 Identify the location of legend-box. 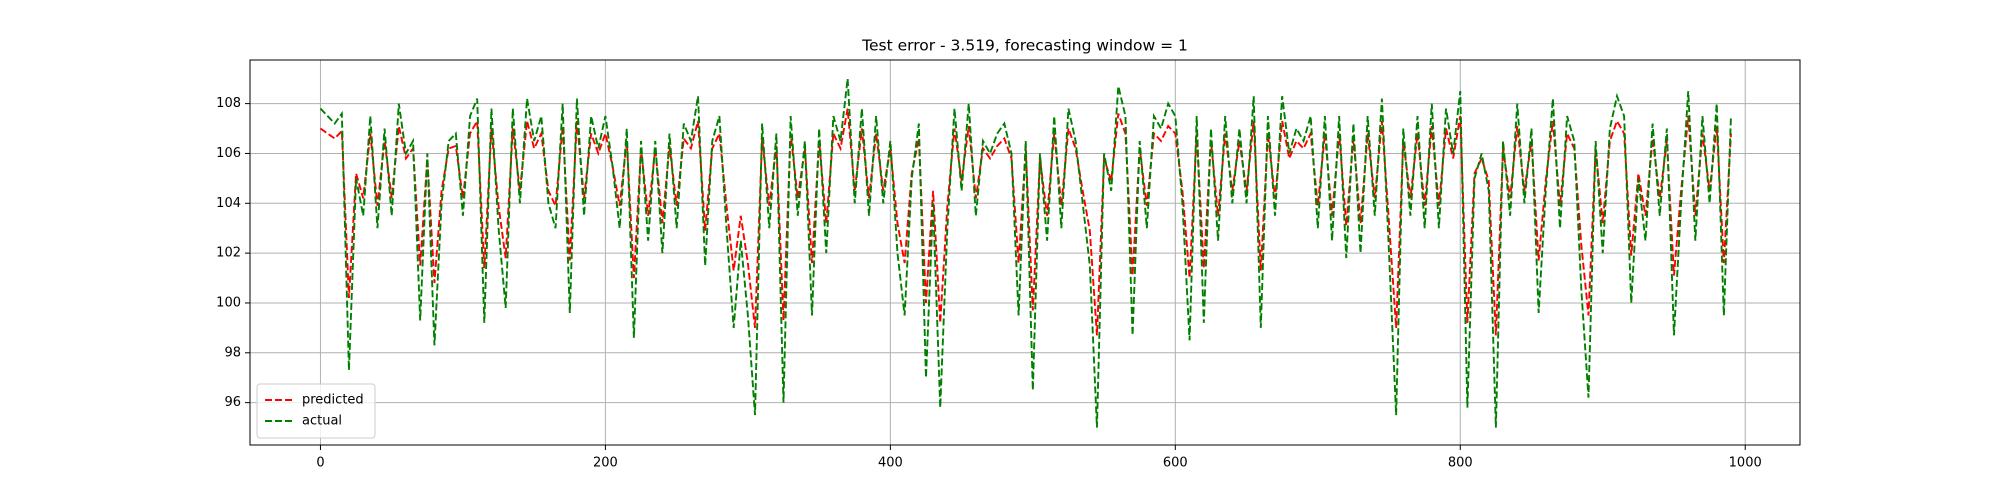
(316, 411).